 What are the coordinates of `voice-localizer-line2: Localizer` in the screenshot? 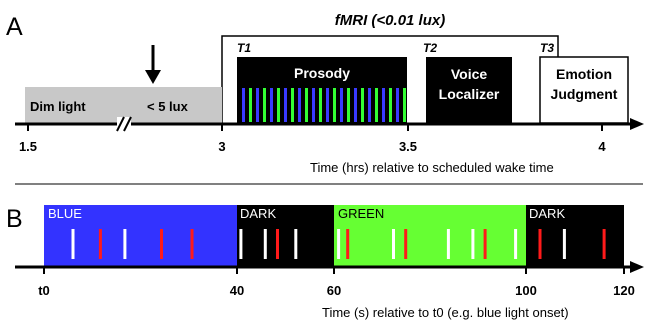 It's located at (469, 94).